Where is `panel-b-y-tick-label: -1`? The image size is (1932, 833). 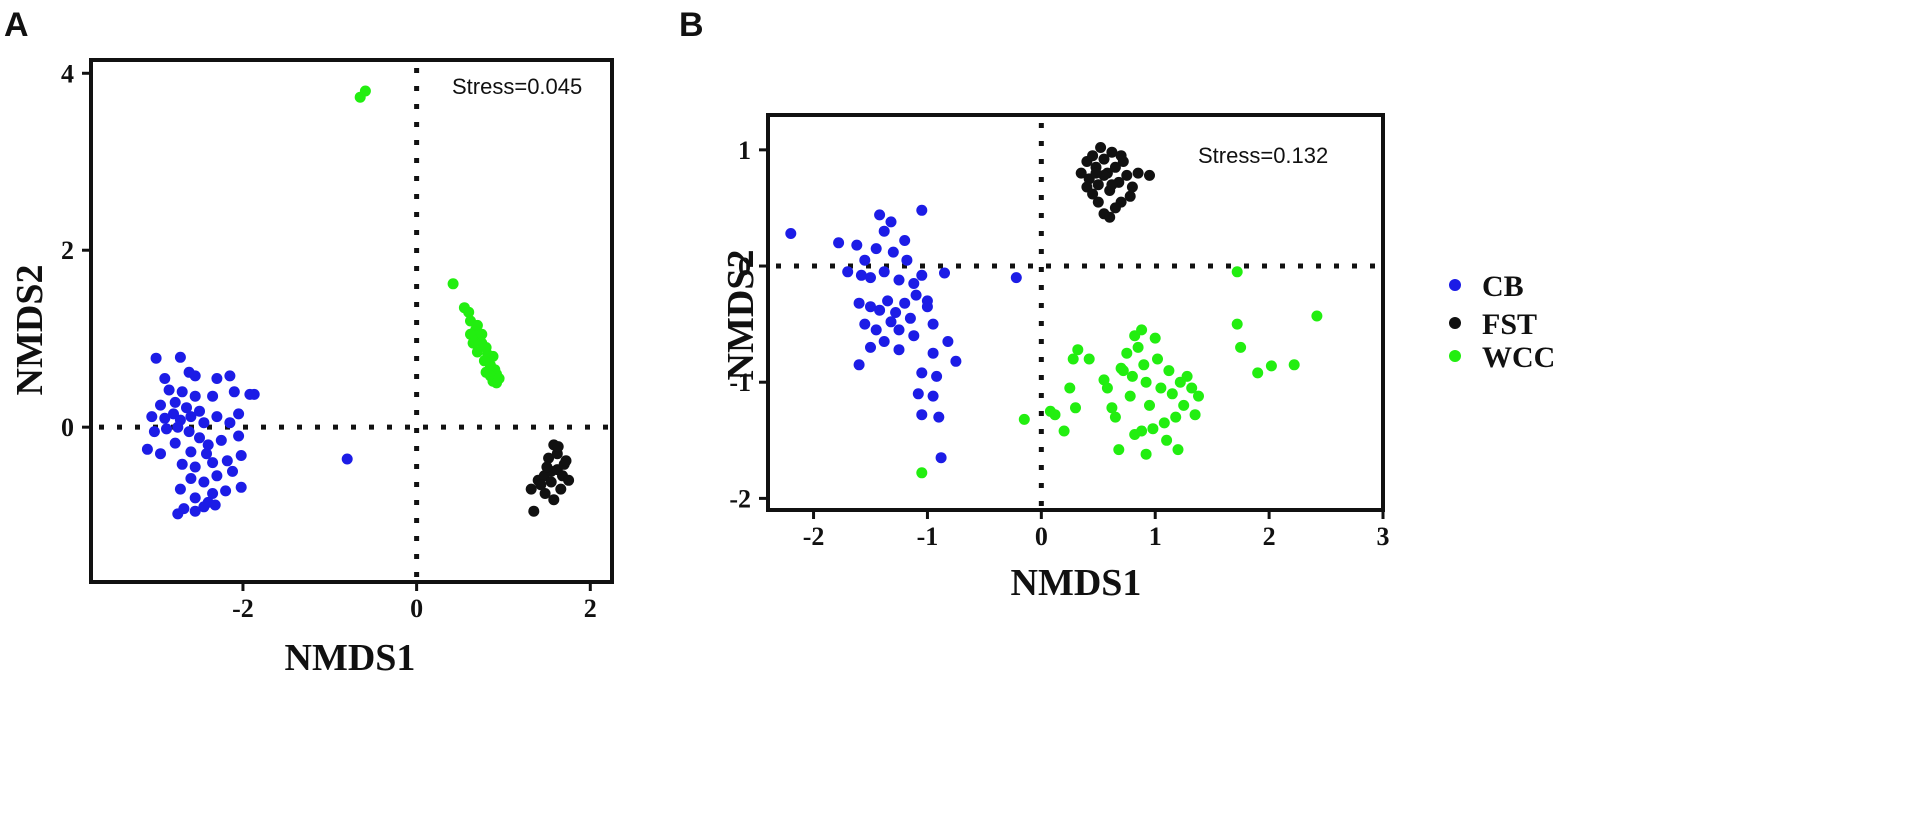 panel-b-y-tick-label: -1 is located at coordinates (740, 382).